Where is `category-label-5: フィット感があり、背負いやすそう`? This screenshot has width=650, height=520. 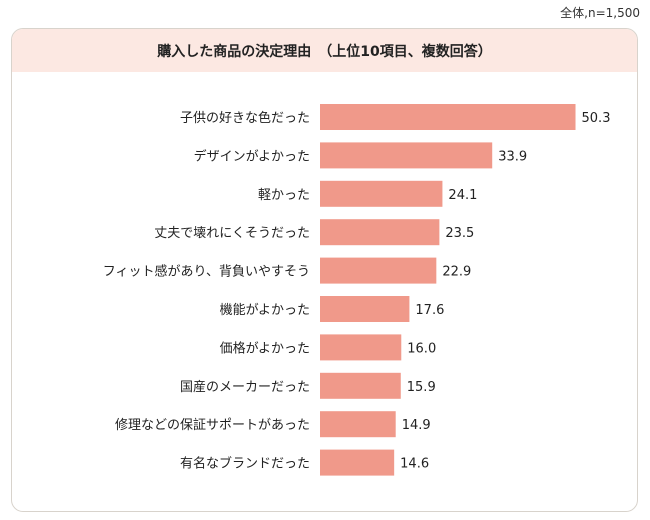
category-label-5: フィット感があり、背負いやすそう is located at coordinates (206, 272).